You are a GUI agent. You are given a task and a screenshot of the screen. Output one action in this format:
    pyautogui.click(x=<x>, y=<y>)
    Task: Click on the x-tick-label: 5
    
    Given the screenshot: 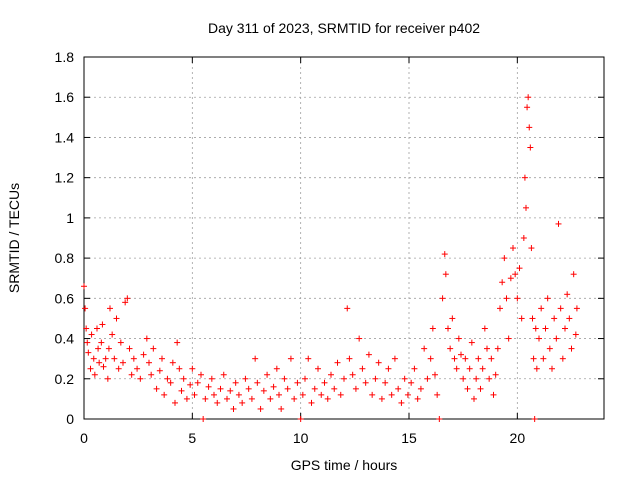 What is the action you would take?
    pyautogui.click(x=192, y=438)
    